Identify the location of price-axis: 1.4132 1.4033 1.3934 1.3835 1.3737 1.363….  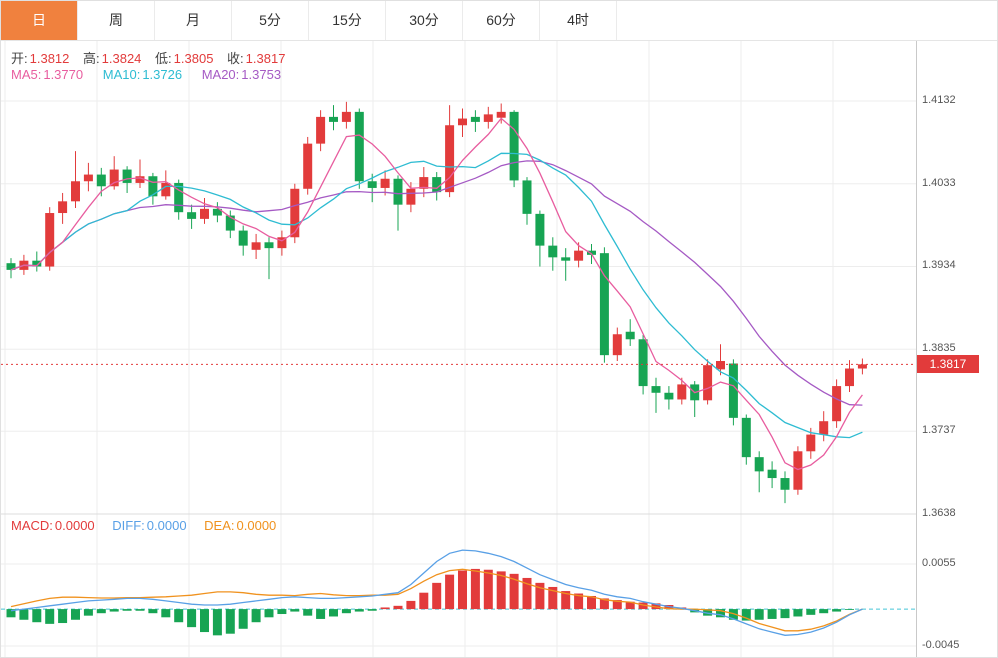
(956, 349).